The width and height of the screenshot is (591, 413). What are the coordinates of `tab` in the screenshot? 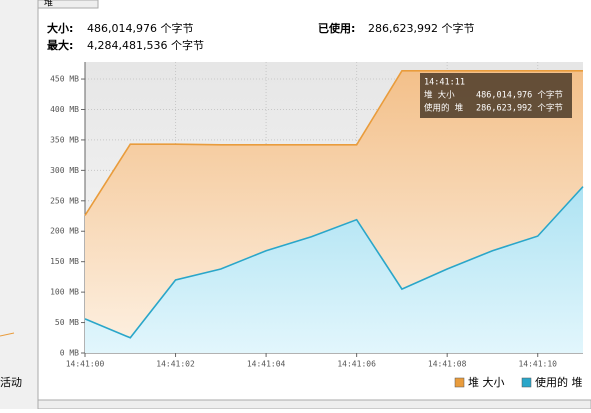 It's located at (68, 4).